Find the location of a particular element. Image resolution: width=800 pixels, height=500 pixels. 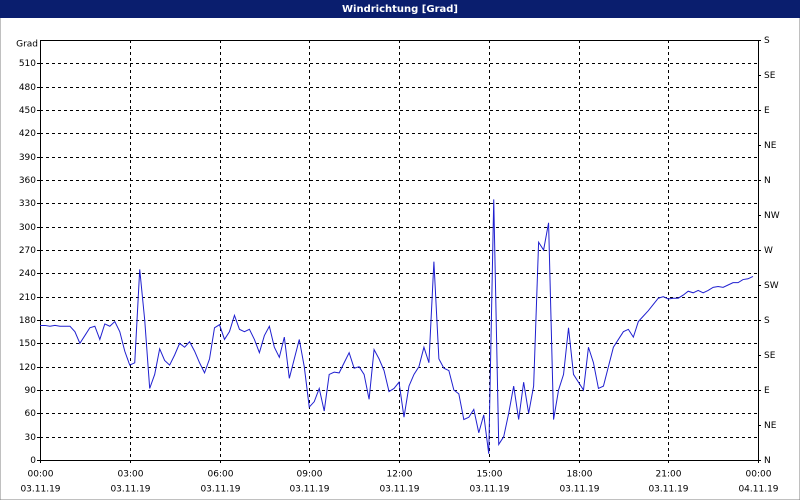

y2-tick-label: NW is located at coordinates (772, 216).